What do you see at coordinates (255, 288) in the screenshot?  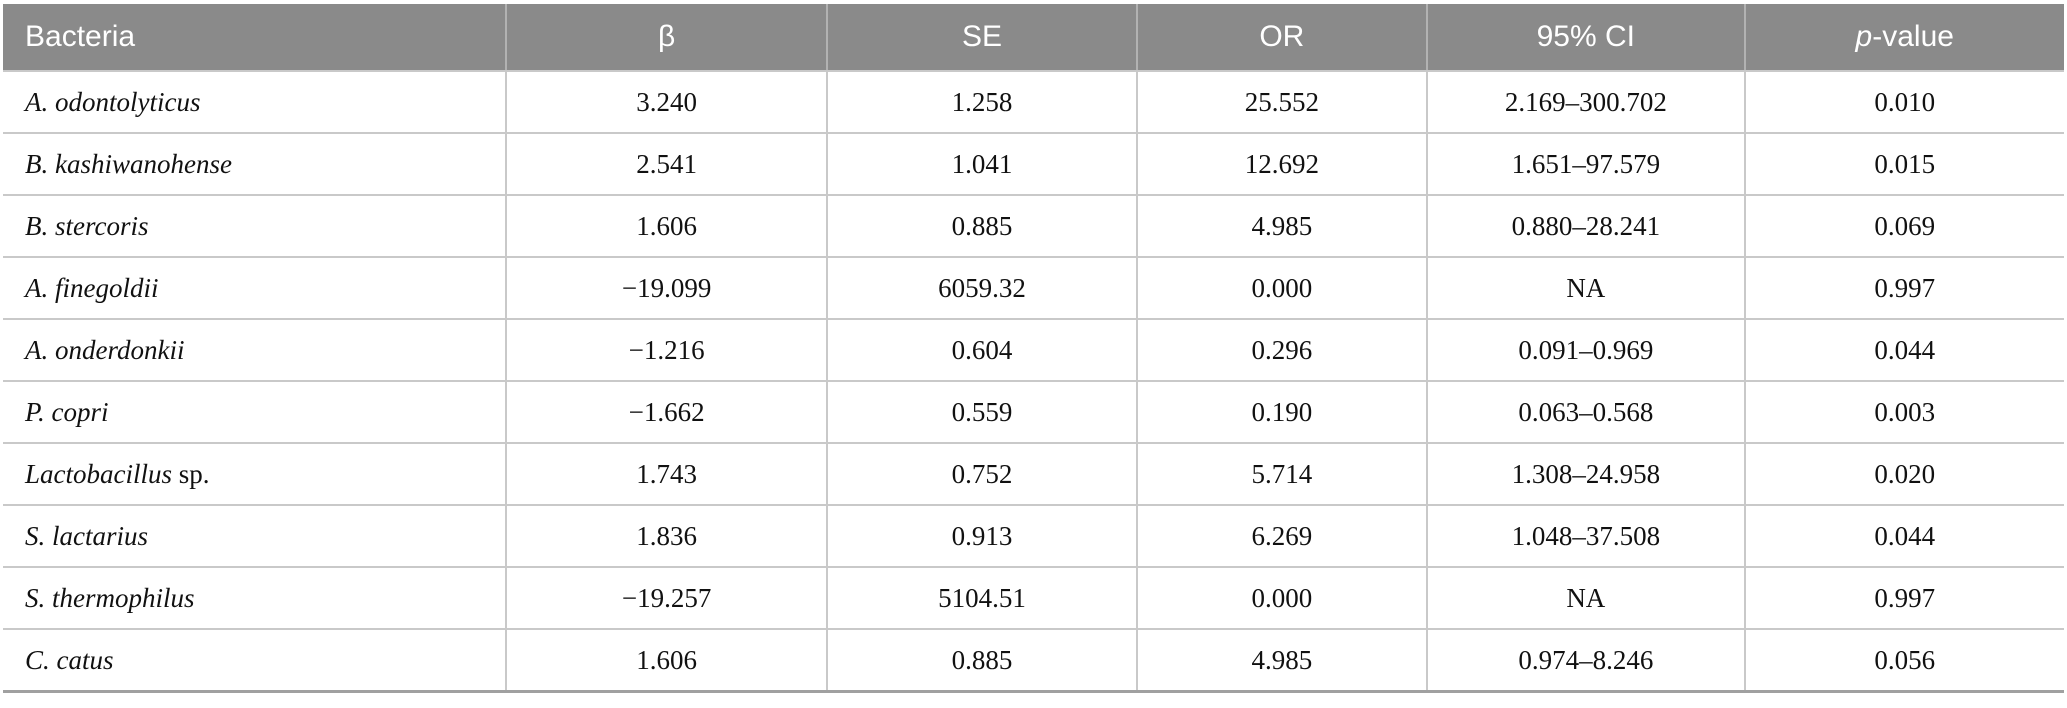 I see `bacteria-name-cell: A. finegoldii` at bounding box center [255, 288].